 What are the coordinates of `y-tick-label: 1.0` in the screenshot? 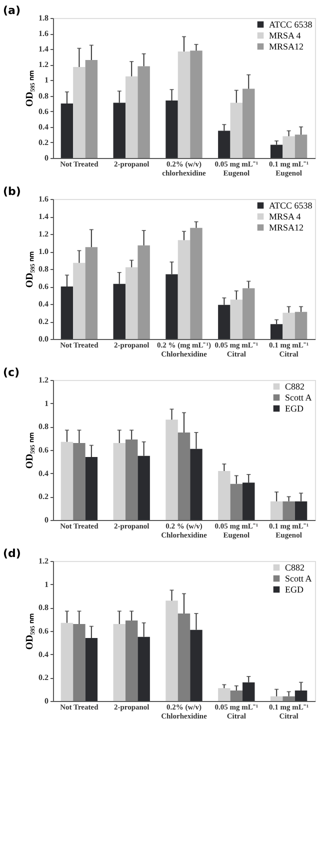 It's located at (43, 251).